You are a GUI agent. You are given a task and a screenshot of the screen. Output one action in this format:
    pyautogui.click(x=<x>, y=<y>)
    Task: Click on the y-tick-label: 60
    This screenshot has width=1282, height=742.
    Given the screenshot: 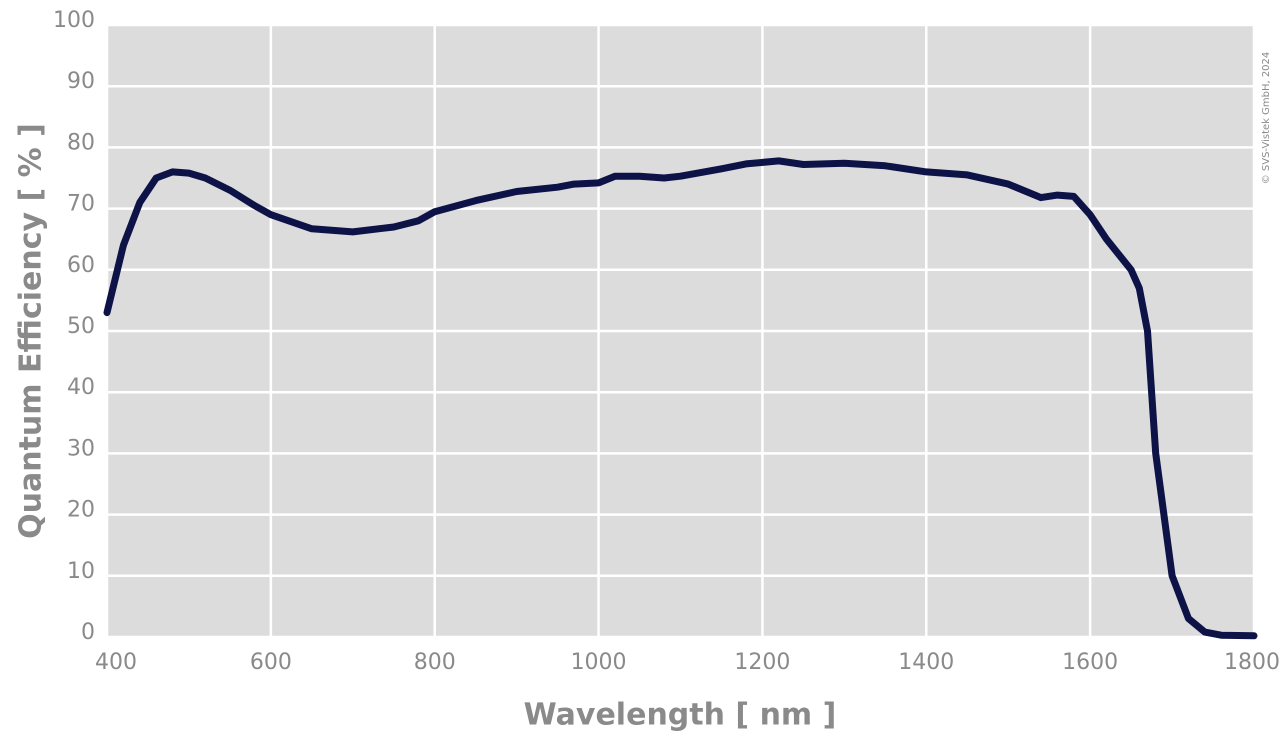 What is the action you would take?
    pyautogui.click(x=81, y=265)
    